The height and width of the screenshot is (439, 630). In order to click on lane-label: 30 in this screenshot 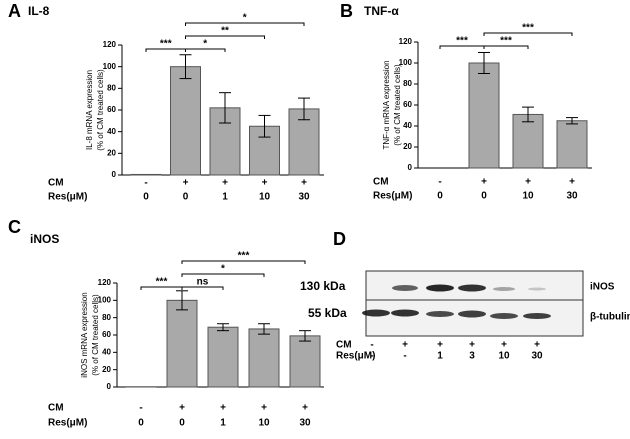, I will do `click(537, 356)`.